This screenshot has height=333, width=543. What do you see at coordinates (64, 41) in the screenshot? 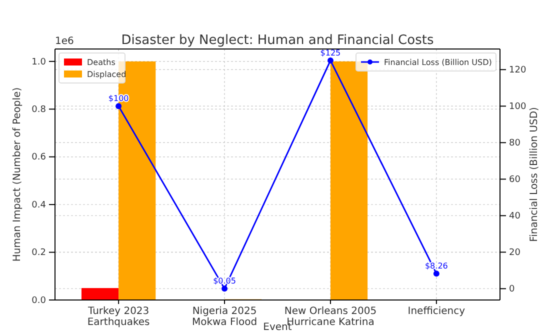
I see `text: 1e6` at bounding box center [64, 41].